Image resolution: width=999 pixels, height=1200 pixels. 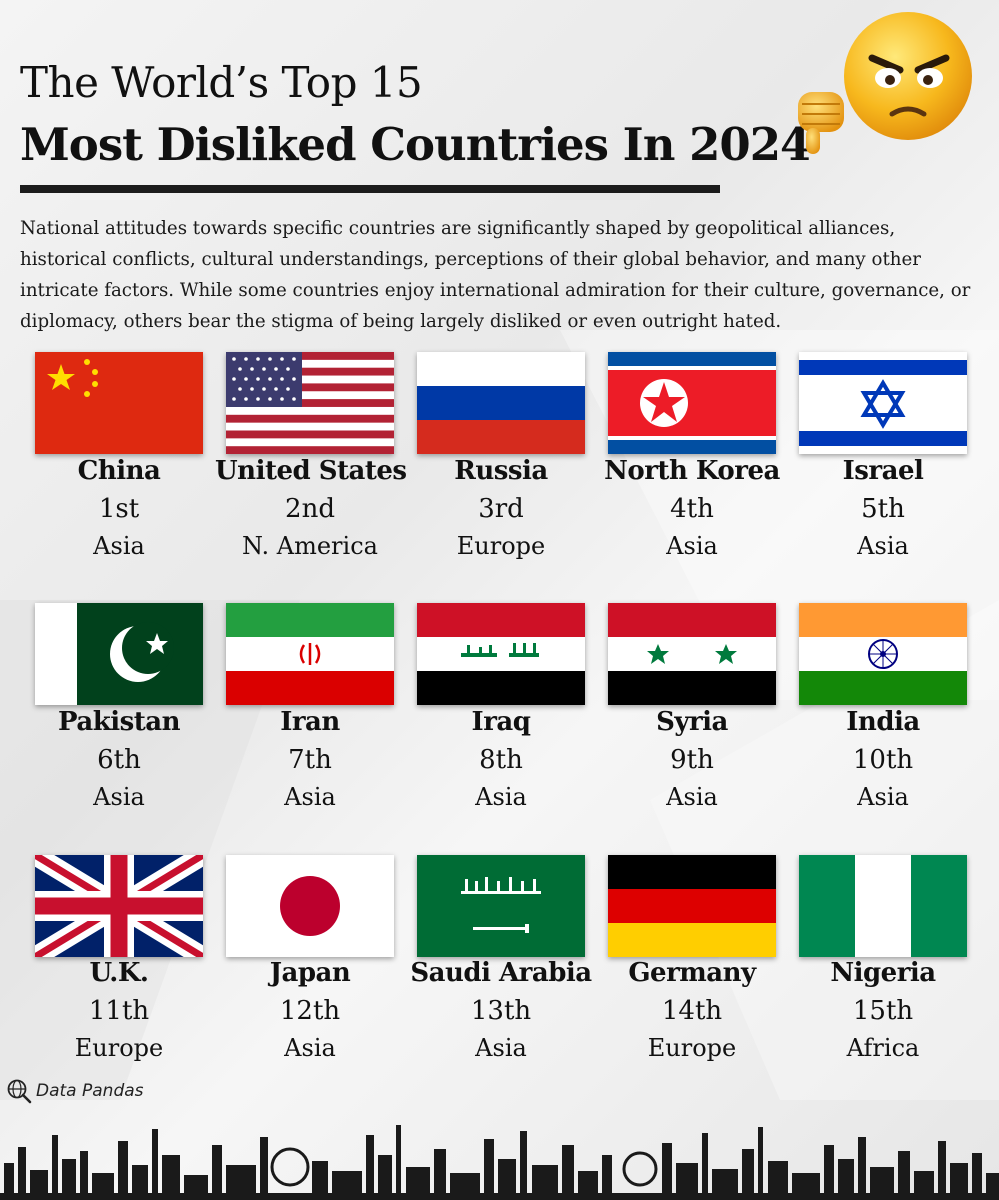 What do you see at coordinates (883, 722) in the screenshot?
I see `country-name: India` at bounding box center [883, 722].